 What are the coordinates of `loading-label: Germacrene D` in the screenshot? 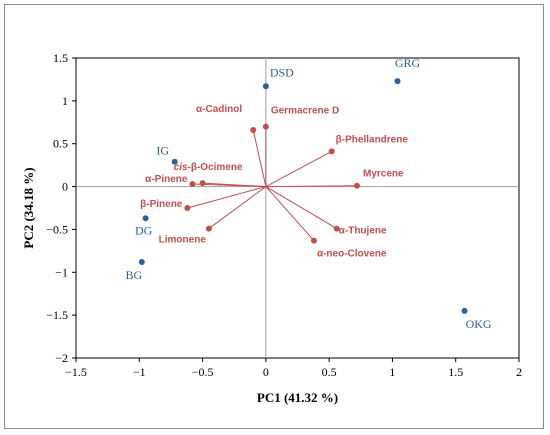 It's located at (305, 111).